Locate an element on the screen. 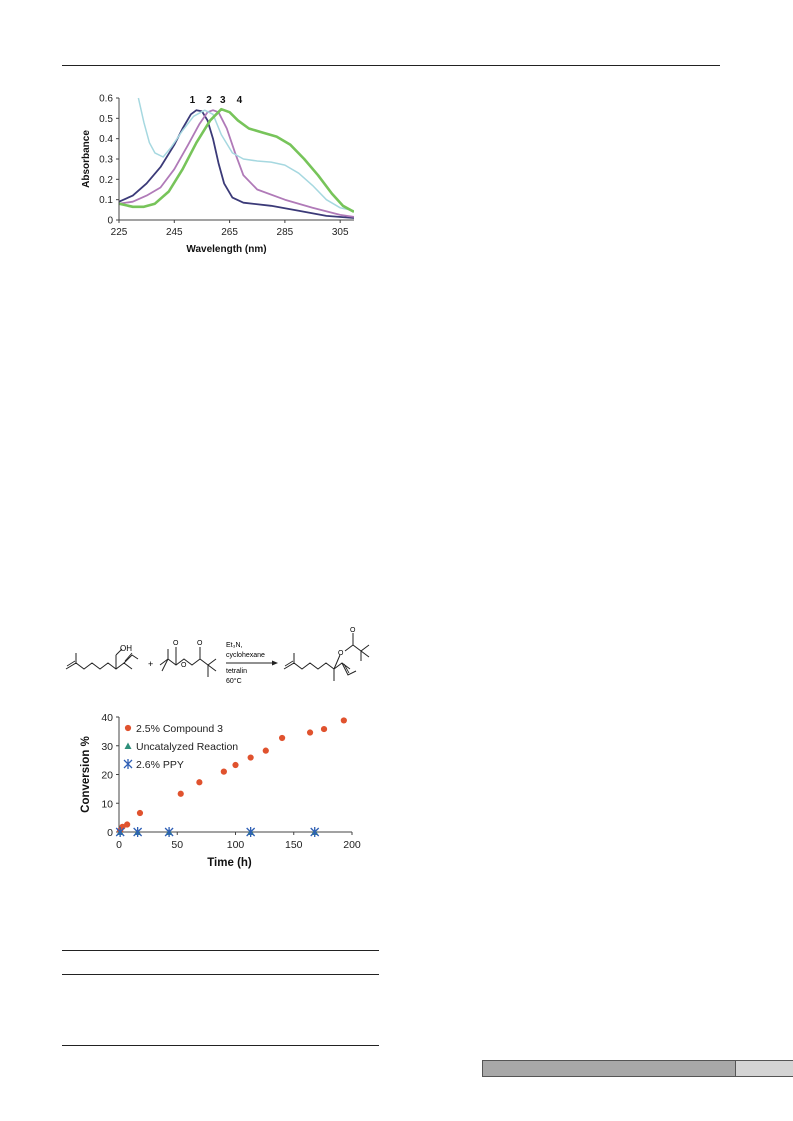 Image resolution: width=793 pixels, height=1121 pixels. y-tick-label: 40 is located at coordinates (107, 718).